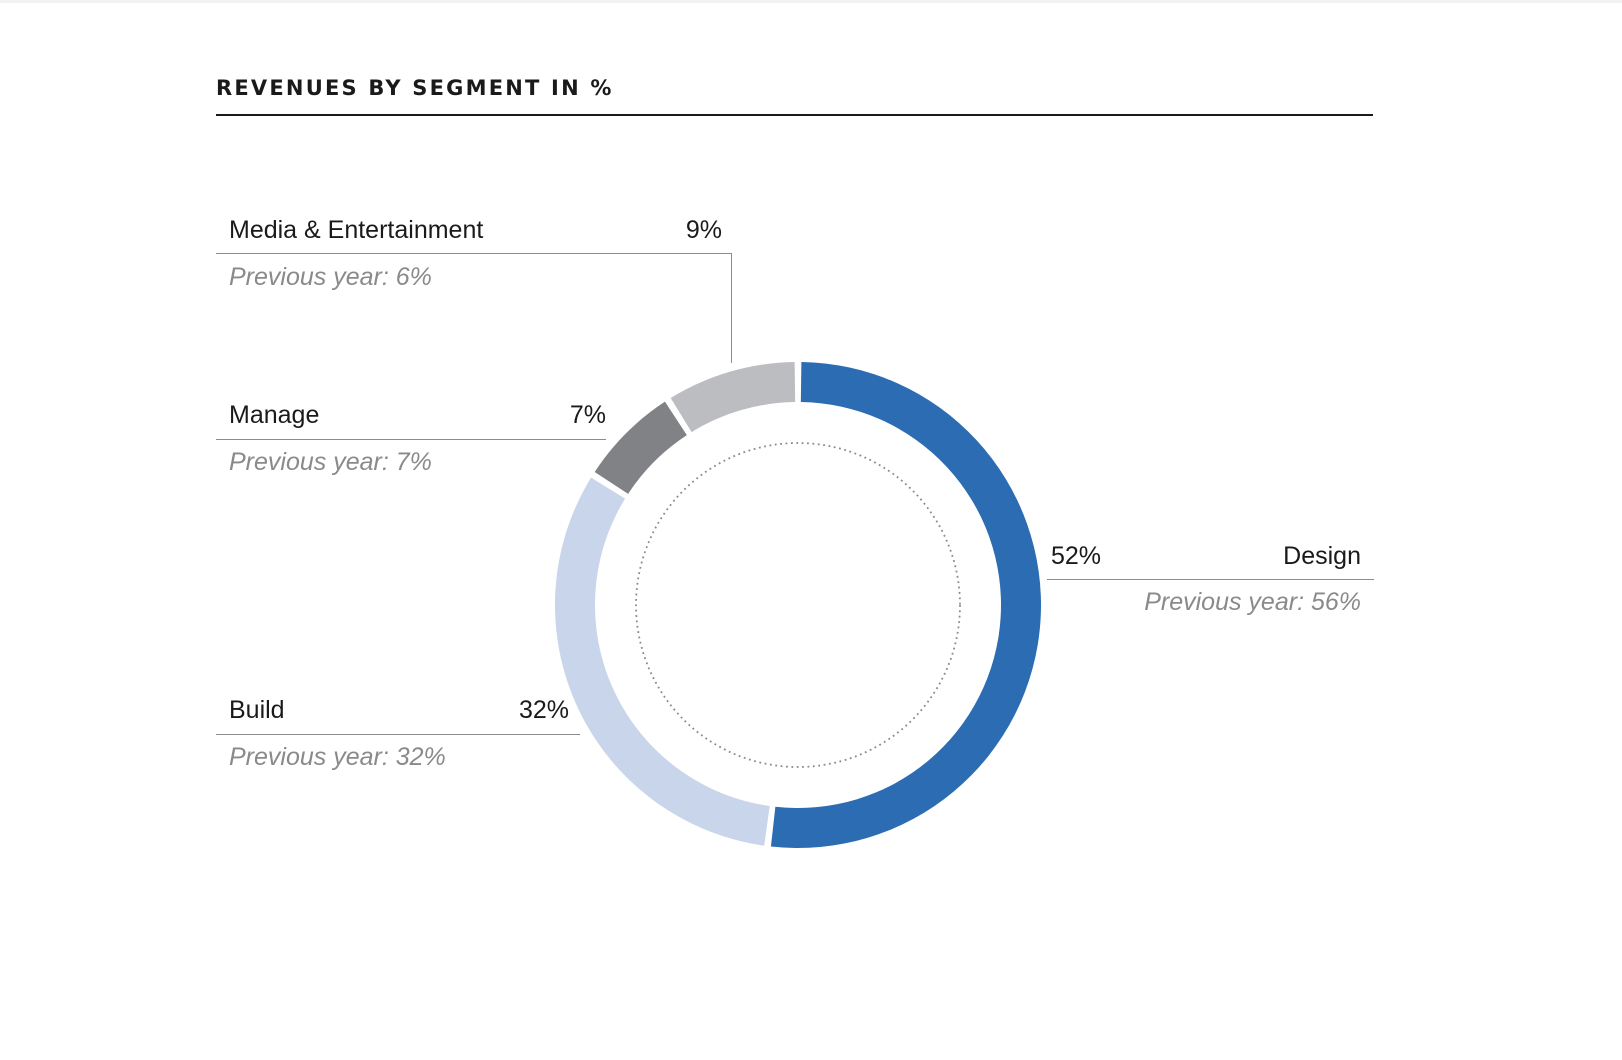 The height and width of the screenshot is (1060, 1622). What do you see at coordinates (330, 462) in the screenshot?
I see `previous-year-manage: Previous year: 7%` at bounding box center [330, 462].